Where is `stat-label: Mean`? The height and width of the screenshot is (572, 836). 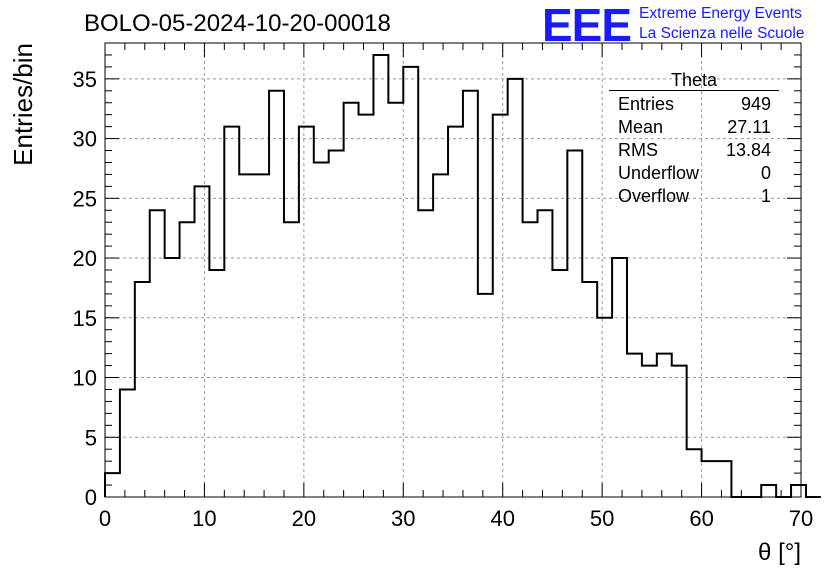
stat-label: Mean is located at coordinates (641, 127).